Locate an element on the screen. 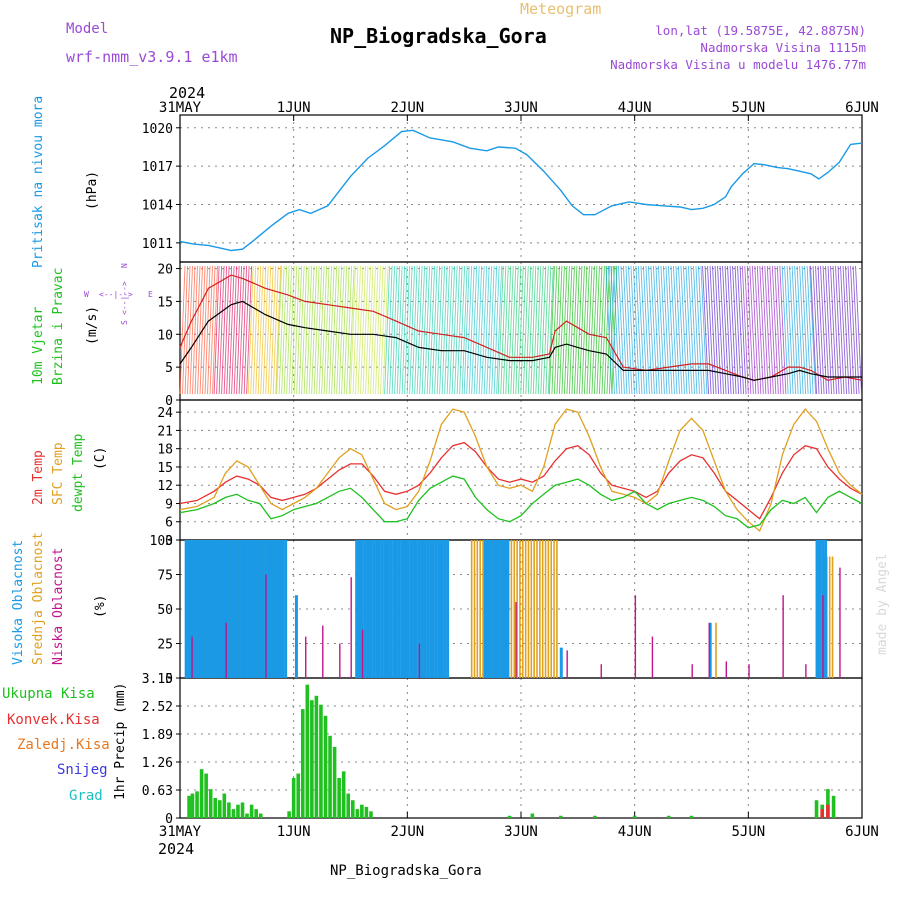 Image resolution: width=900 pixels, height=900 pixels. y-tick-label: 0 is located at coordinates (169, 819).